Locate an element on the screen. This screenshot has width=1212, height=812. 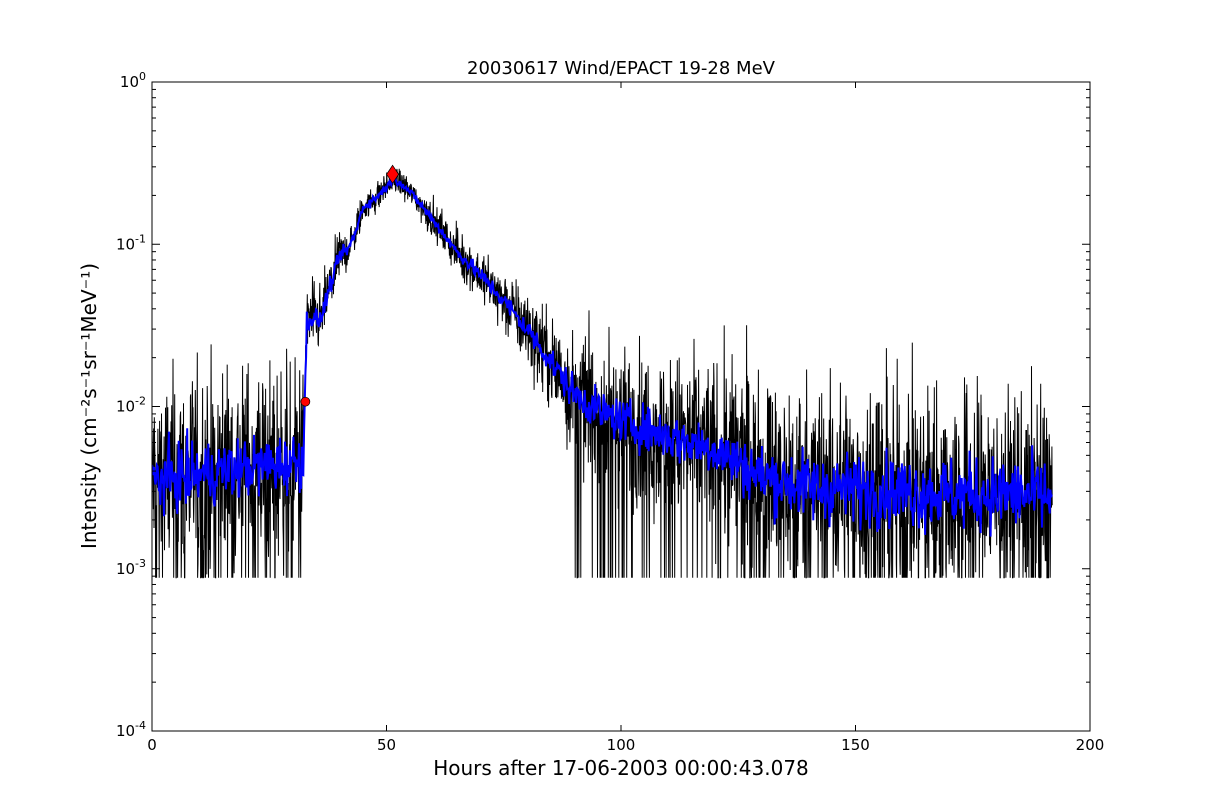
y-tick-label: 10⁻¹ is located at coordinates (131, 242).